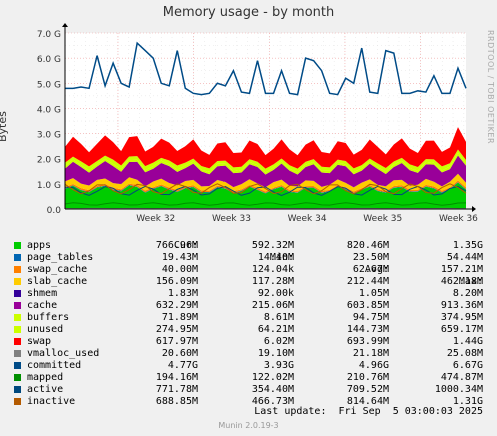 Image resolution: width=497 pixels, height=436 pixels. I want to click on legend-max: 474.87M, so click(461, 377).